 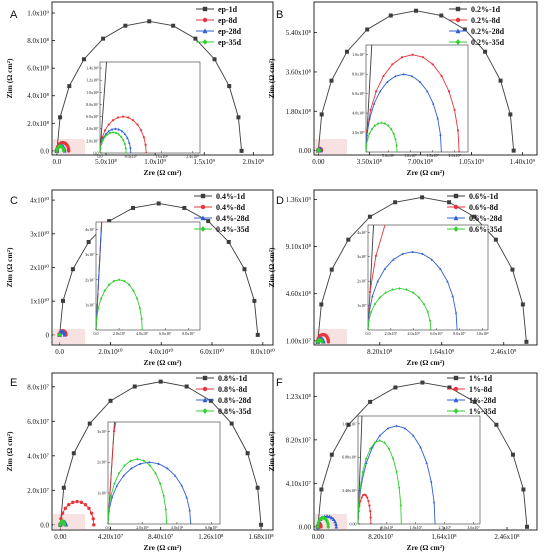 What do you see at coordinates (162, 78) in the screenshot?
I see `plot-frame` at bounding box center [162, 78].